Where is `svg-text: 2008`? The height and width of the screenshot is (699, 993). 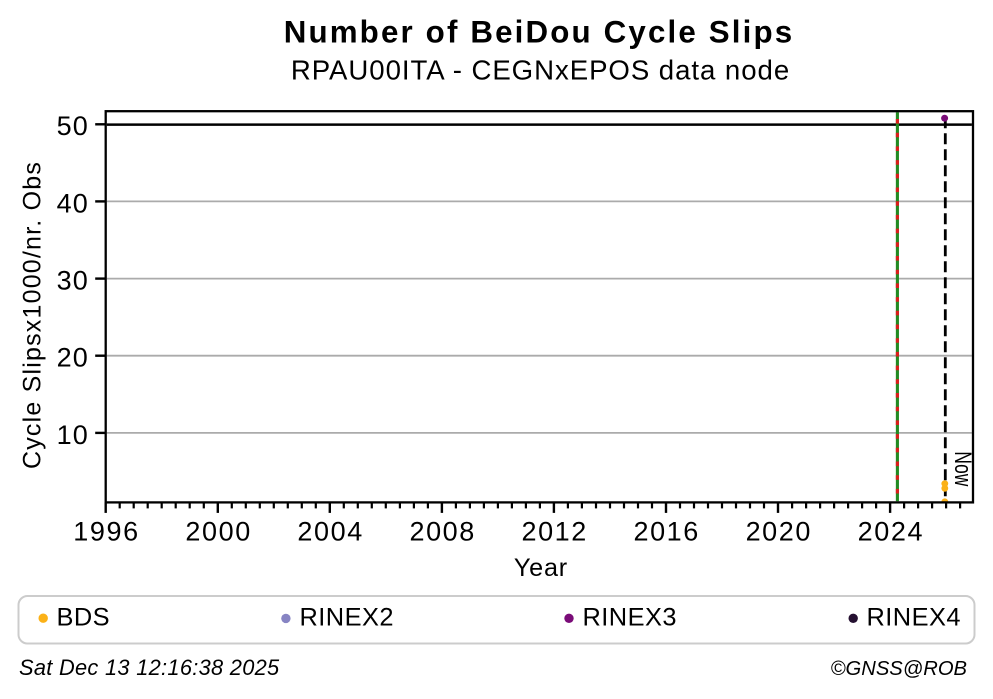
svg-text: 2008 is located at coordinates (442, 531).